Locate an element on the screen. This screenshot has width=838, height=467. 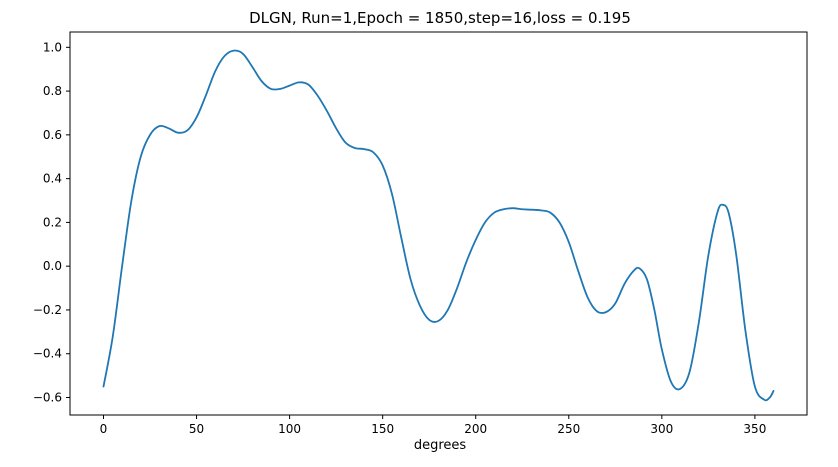
y-tick-label: 0.2 is located at coordinates (52, 222).